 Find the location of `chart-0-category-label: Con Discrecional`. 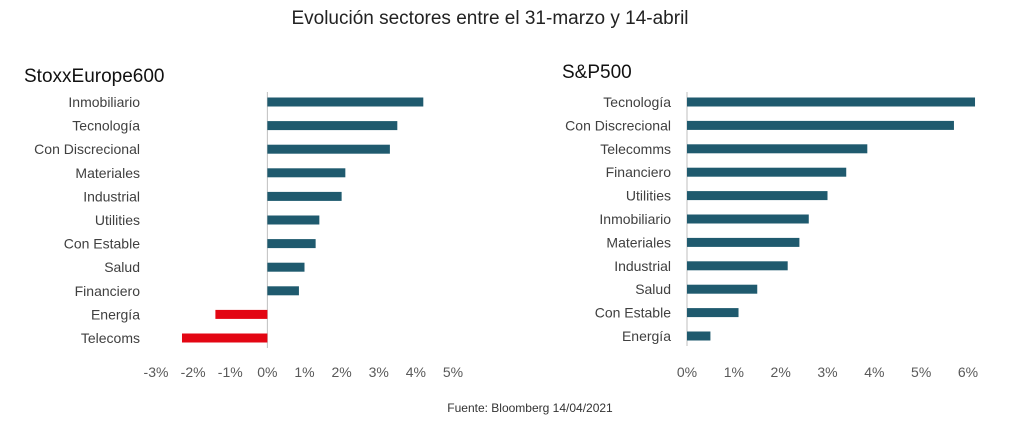

chart-0-category-label: Con Discrecional is located at coordinates (87, 149).